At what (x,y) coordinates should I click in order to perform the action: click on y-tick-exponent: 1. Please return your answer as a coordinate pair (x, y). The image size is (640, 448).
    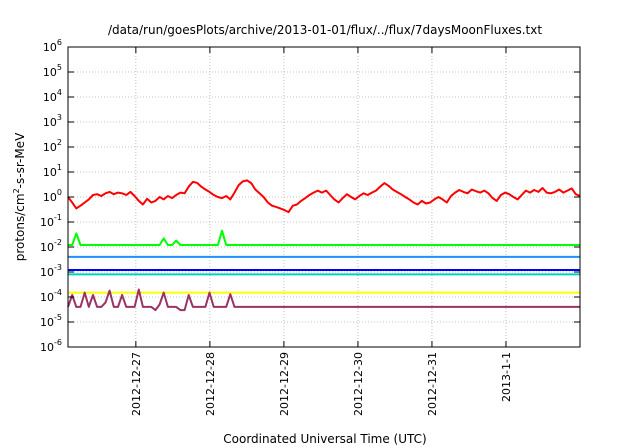
    Looking at the image, I should click on (59, 167).